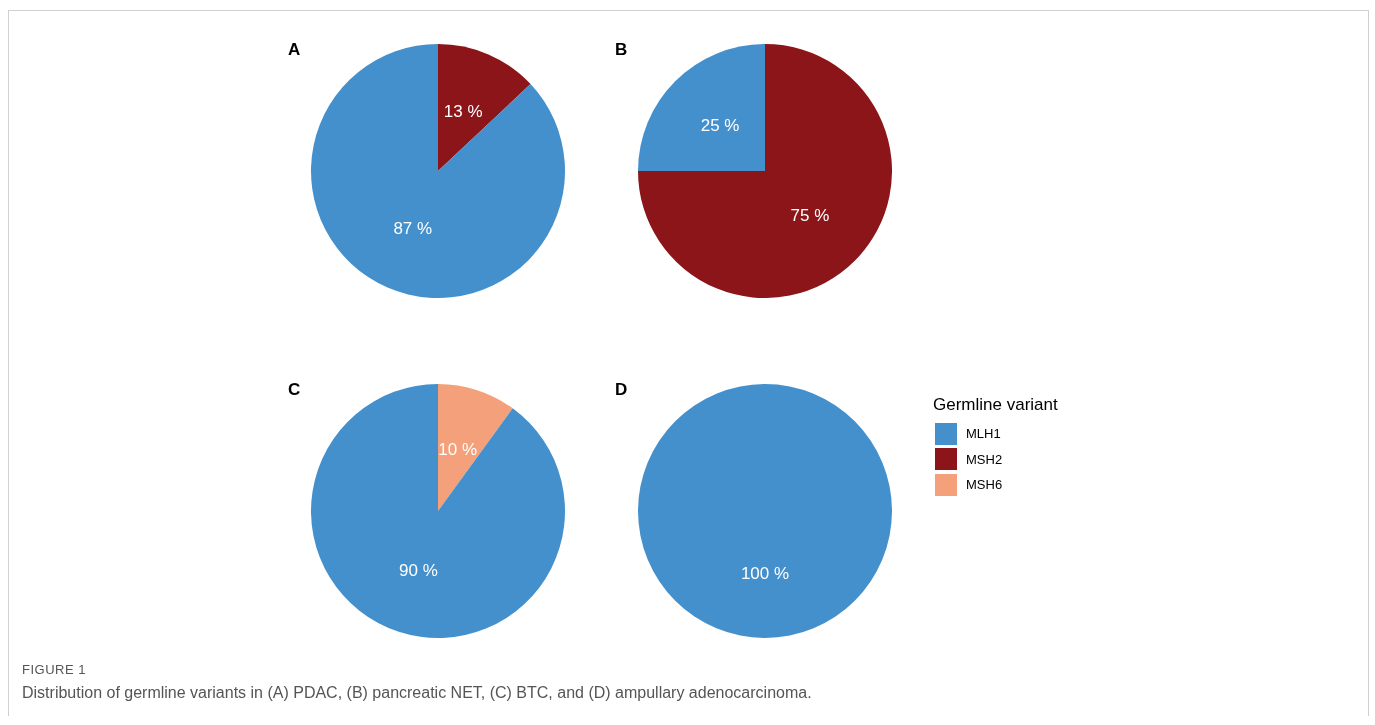 The image size is (1375, 725). What do you see at coordinates (294, 50) in the screenshot?
I see `chart-title: A` at bounding box center [294, 50].